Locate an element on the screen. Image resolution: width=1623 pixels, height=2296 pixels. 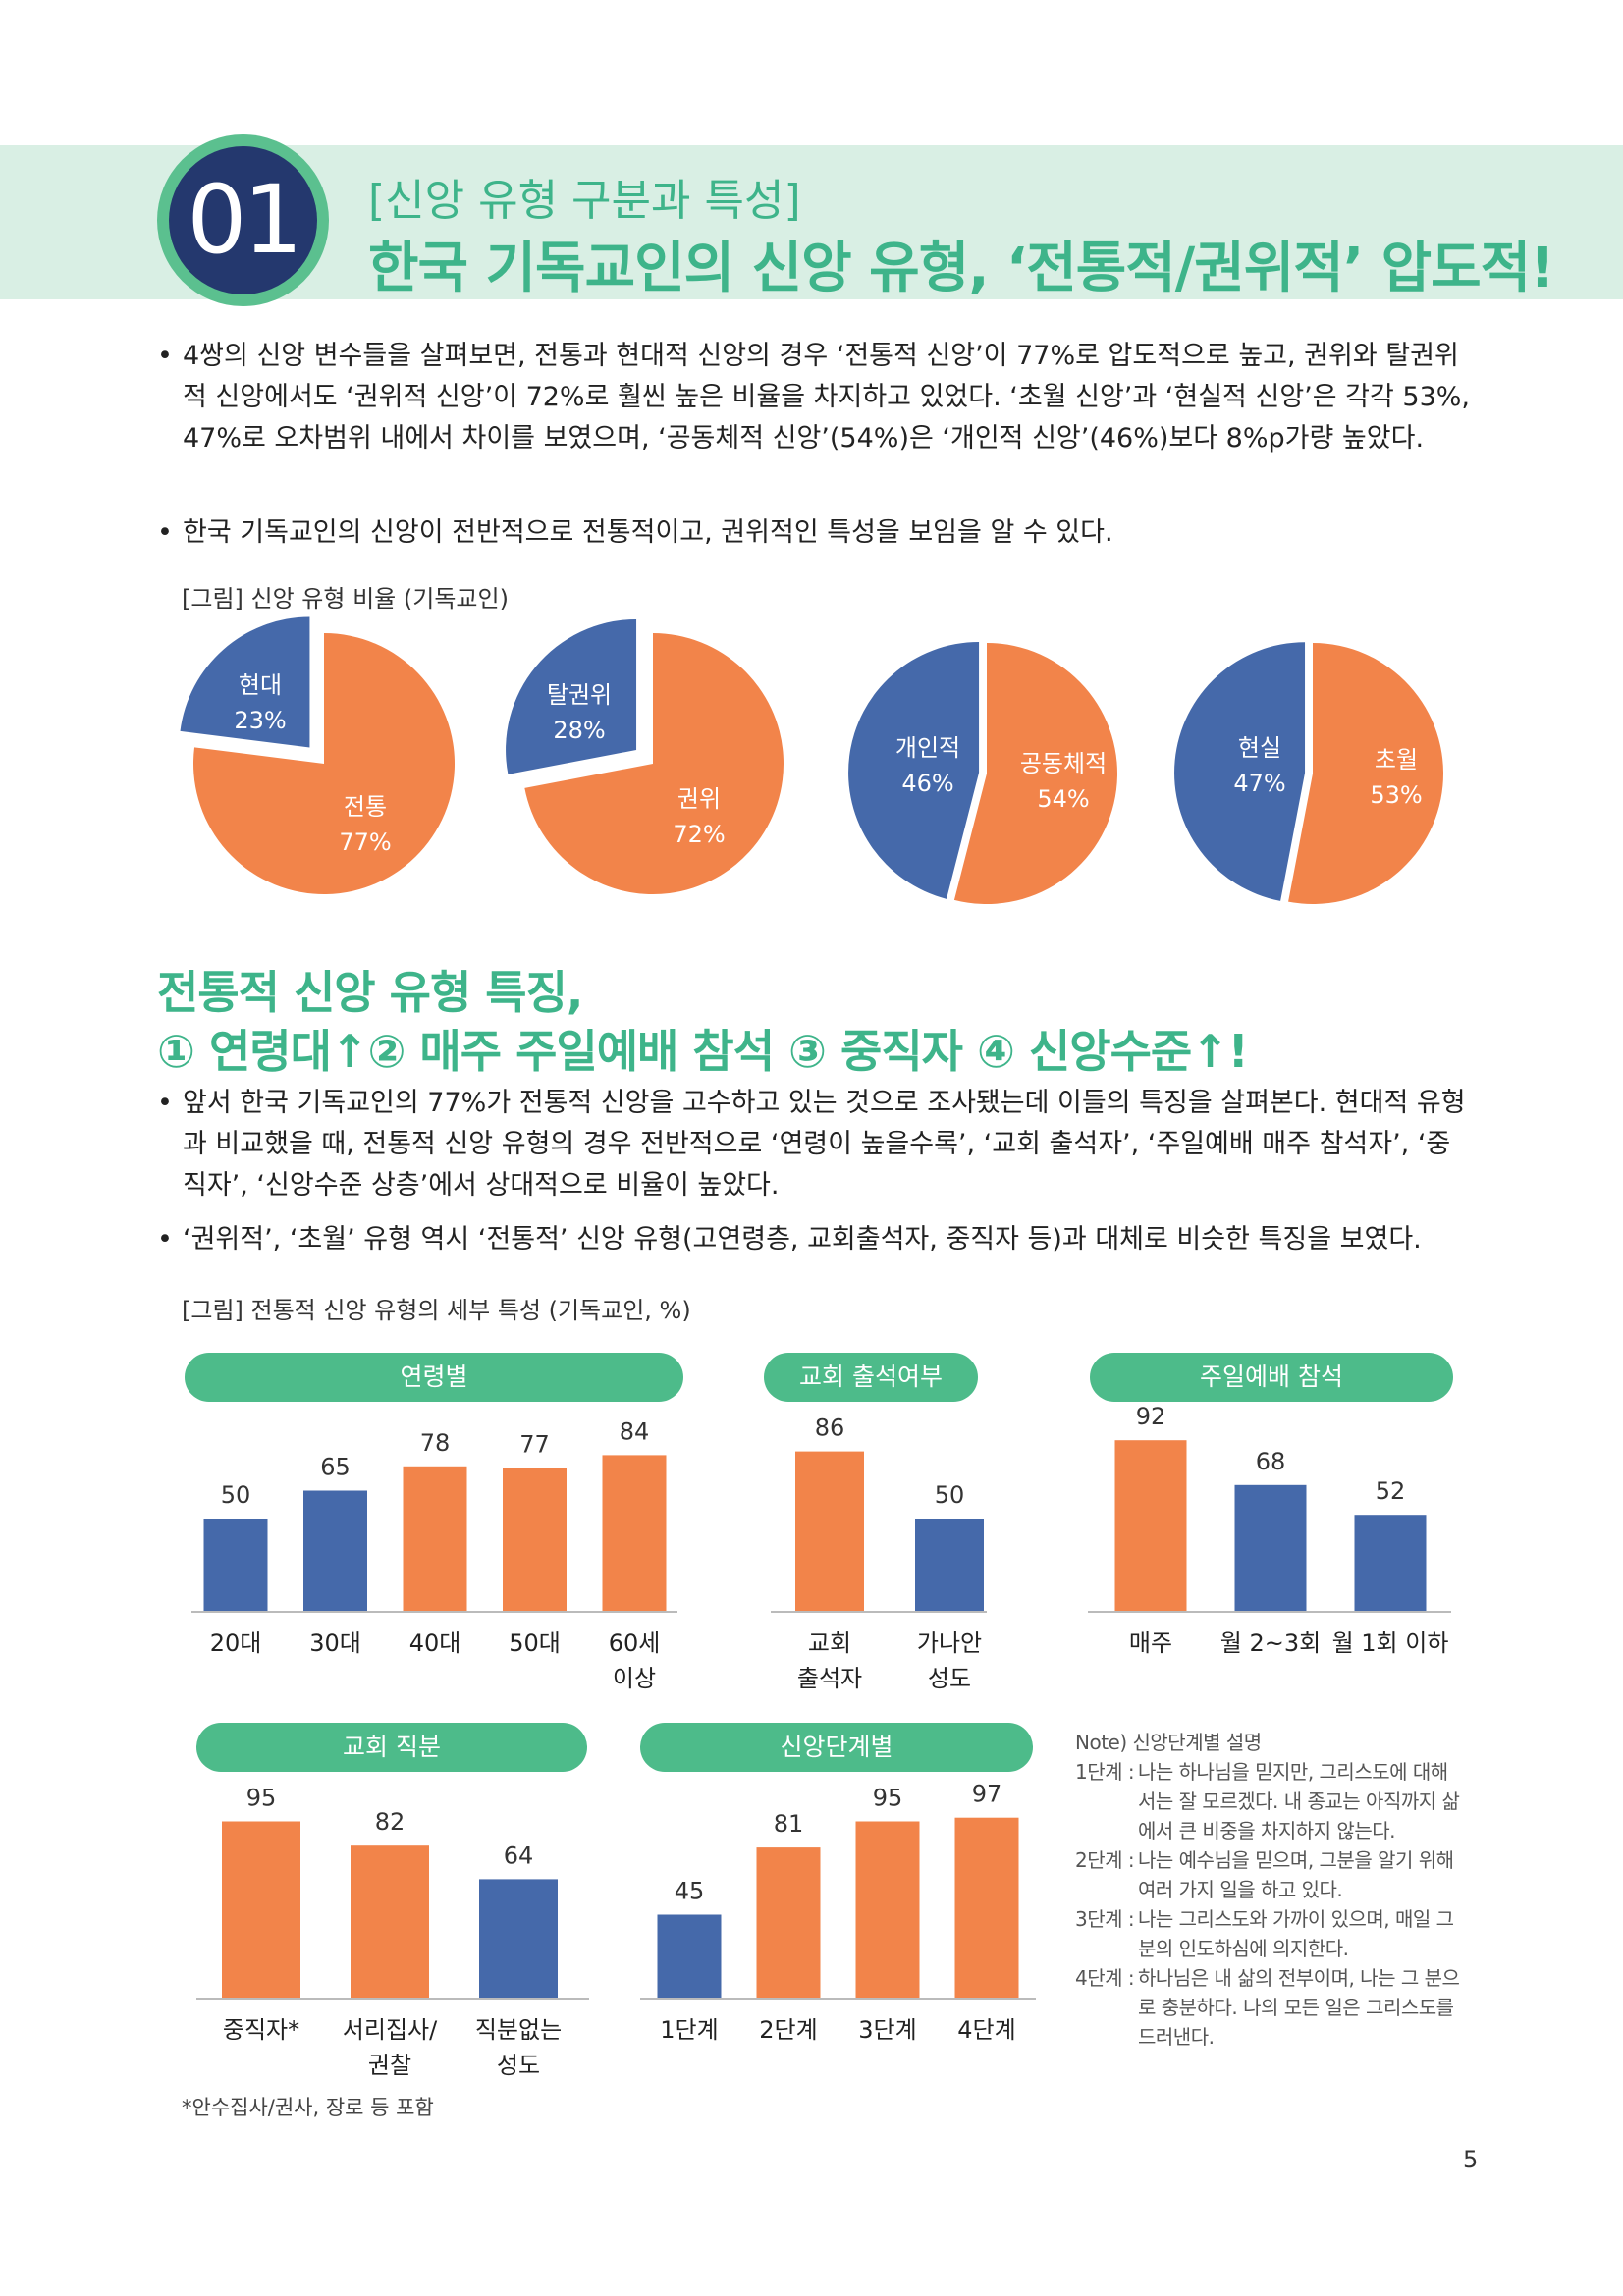
bar-category-label: 중직자* is located at coordinates (261, 2030).